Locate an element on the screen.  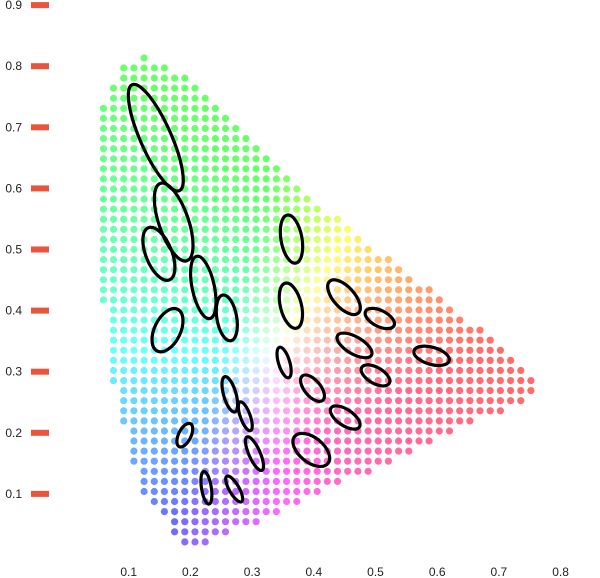
y-tick-label: 0.8 is located at coordinates (13, 66).